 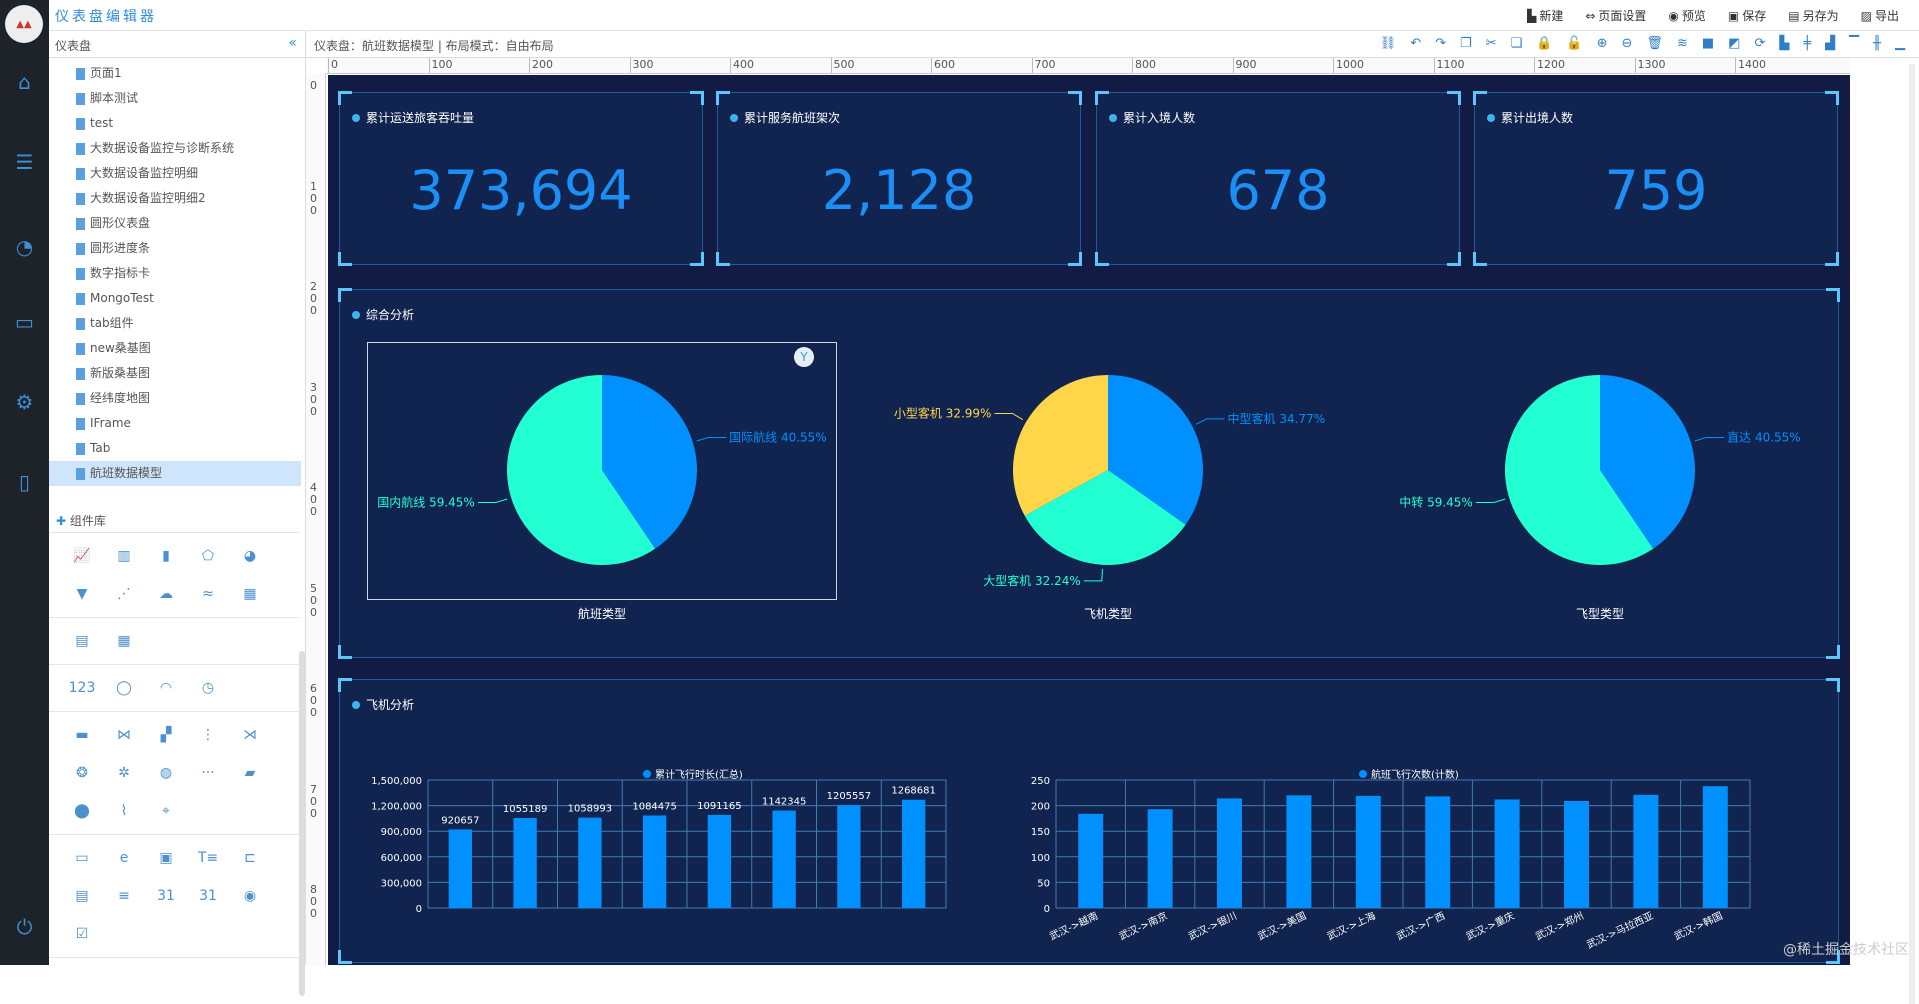 I want to click on kpi-card: 累计入境人数 678, so click(x=1278, y=178).